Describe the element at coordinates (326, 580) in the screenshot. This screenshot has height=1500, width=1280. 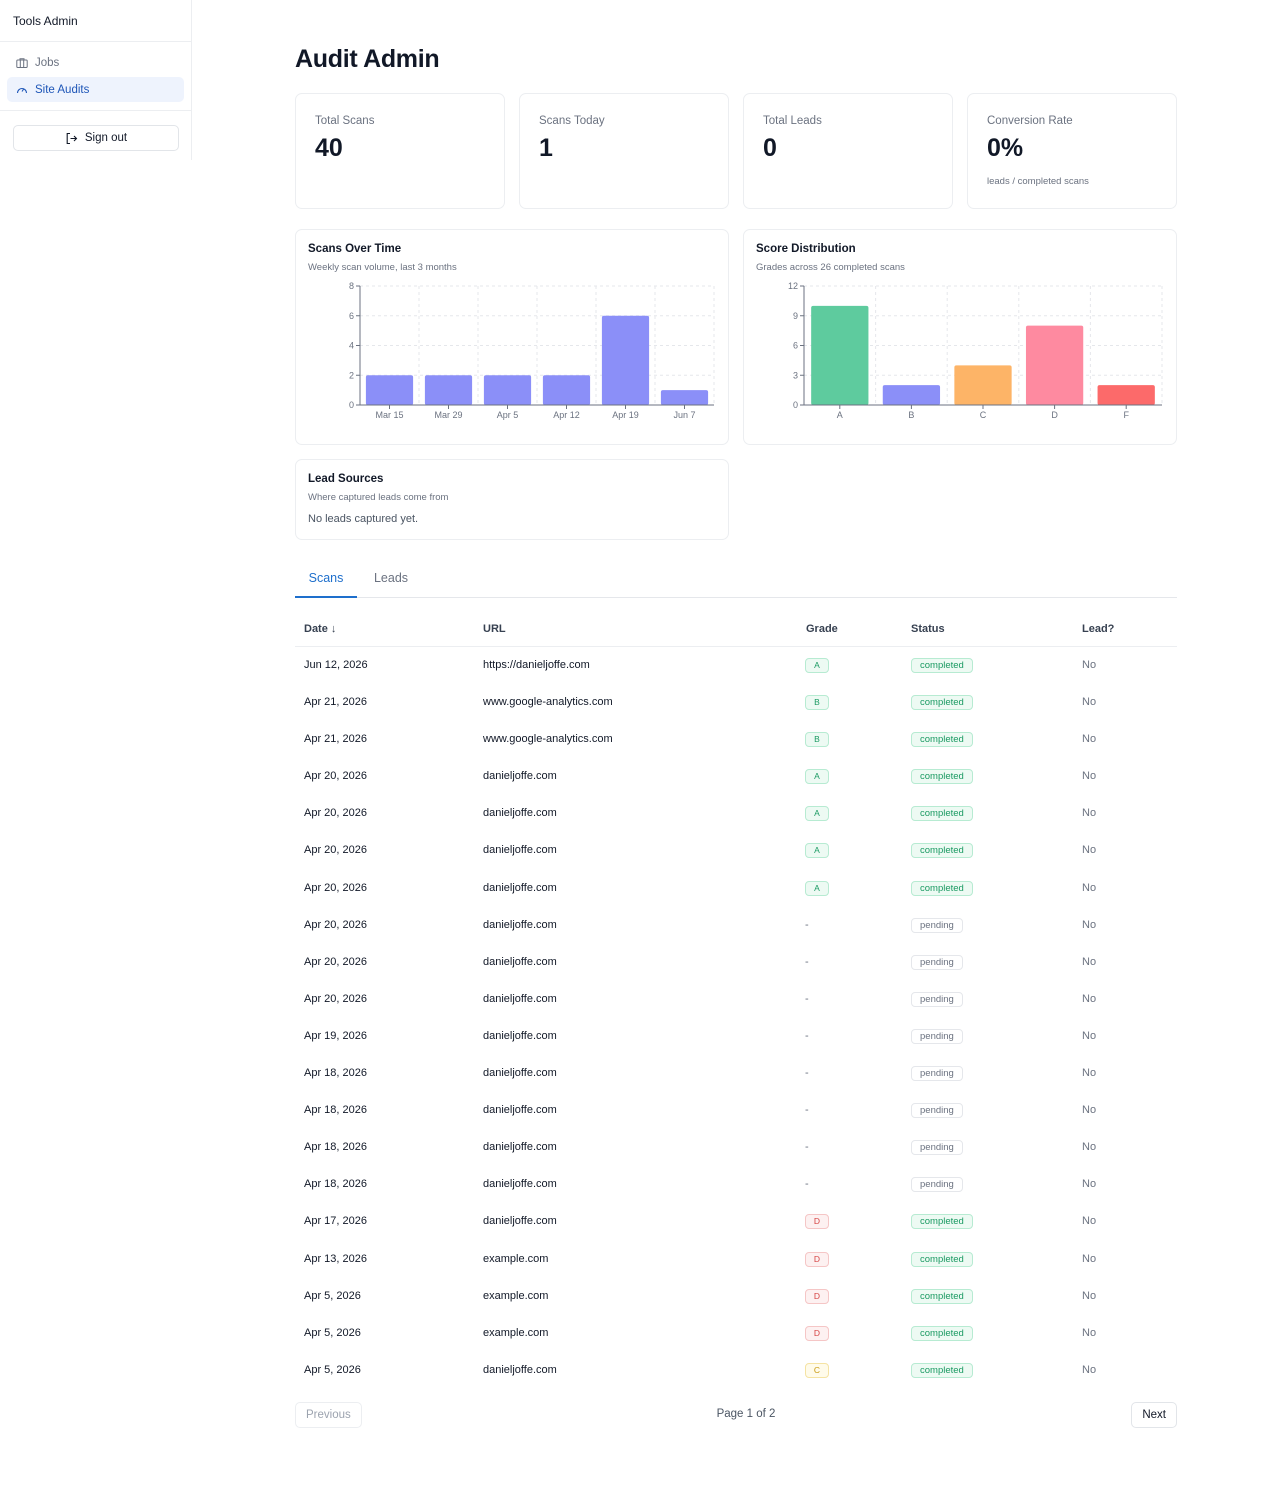
I see `tab-scans: Scans` at that location.